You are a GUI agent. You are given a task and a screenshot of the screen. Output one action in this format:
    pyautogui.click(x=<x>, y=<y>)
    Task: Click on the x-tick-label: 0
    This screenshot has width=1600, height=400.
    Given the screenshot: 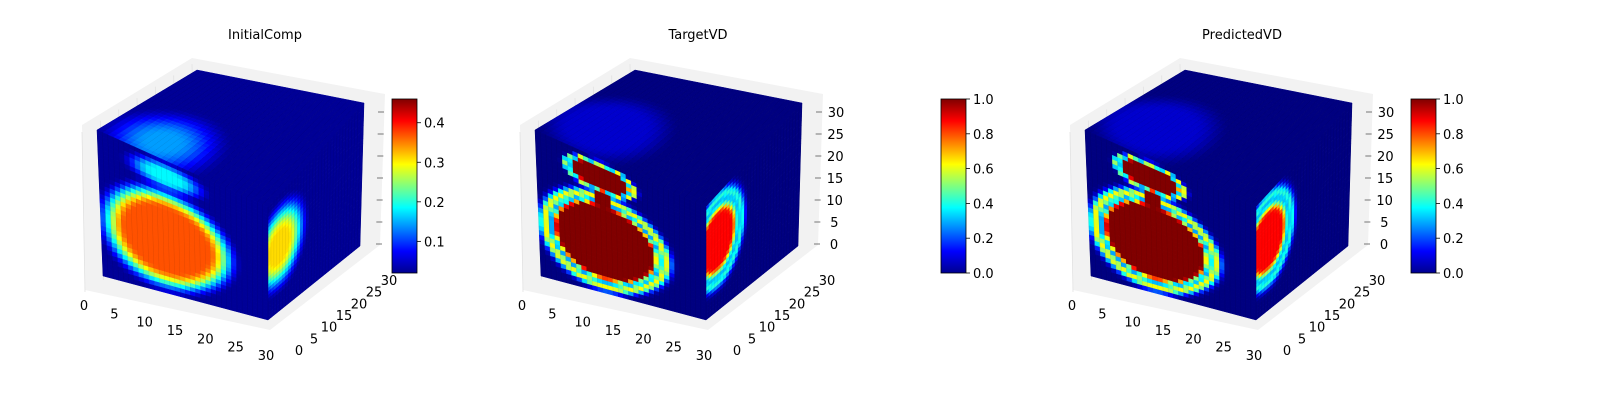 What is the action you would take?
    pyautogui.click(x=84, y=306)
    